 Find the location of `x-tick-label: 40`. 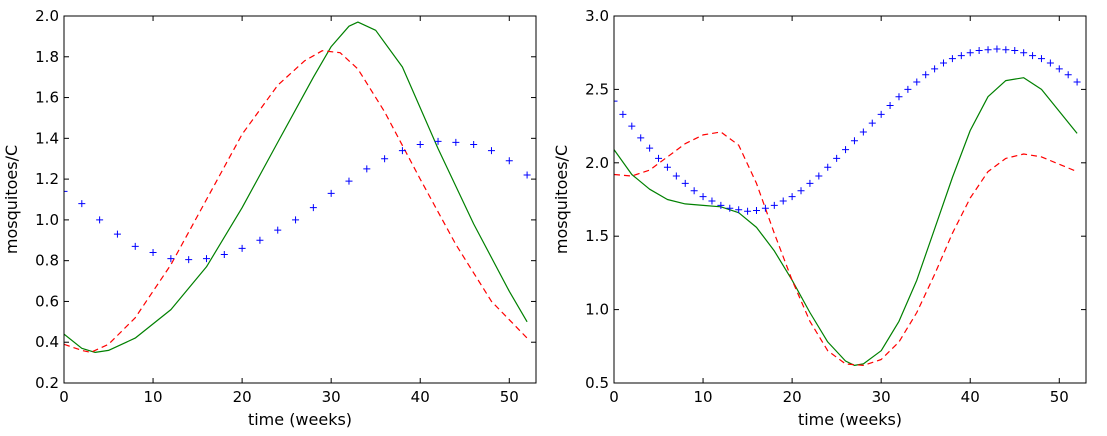

x-tick-label: 40 is located at coordinates (970, 397).